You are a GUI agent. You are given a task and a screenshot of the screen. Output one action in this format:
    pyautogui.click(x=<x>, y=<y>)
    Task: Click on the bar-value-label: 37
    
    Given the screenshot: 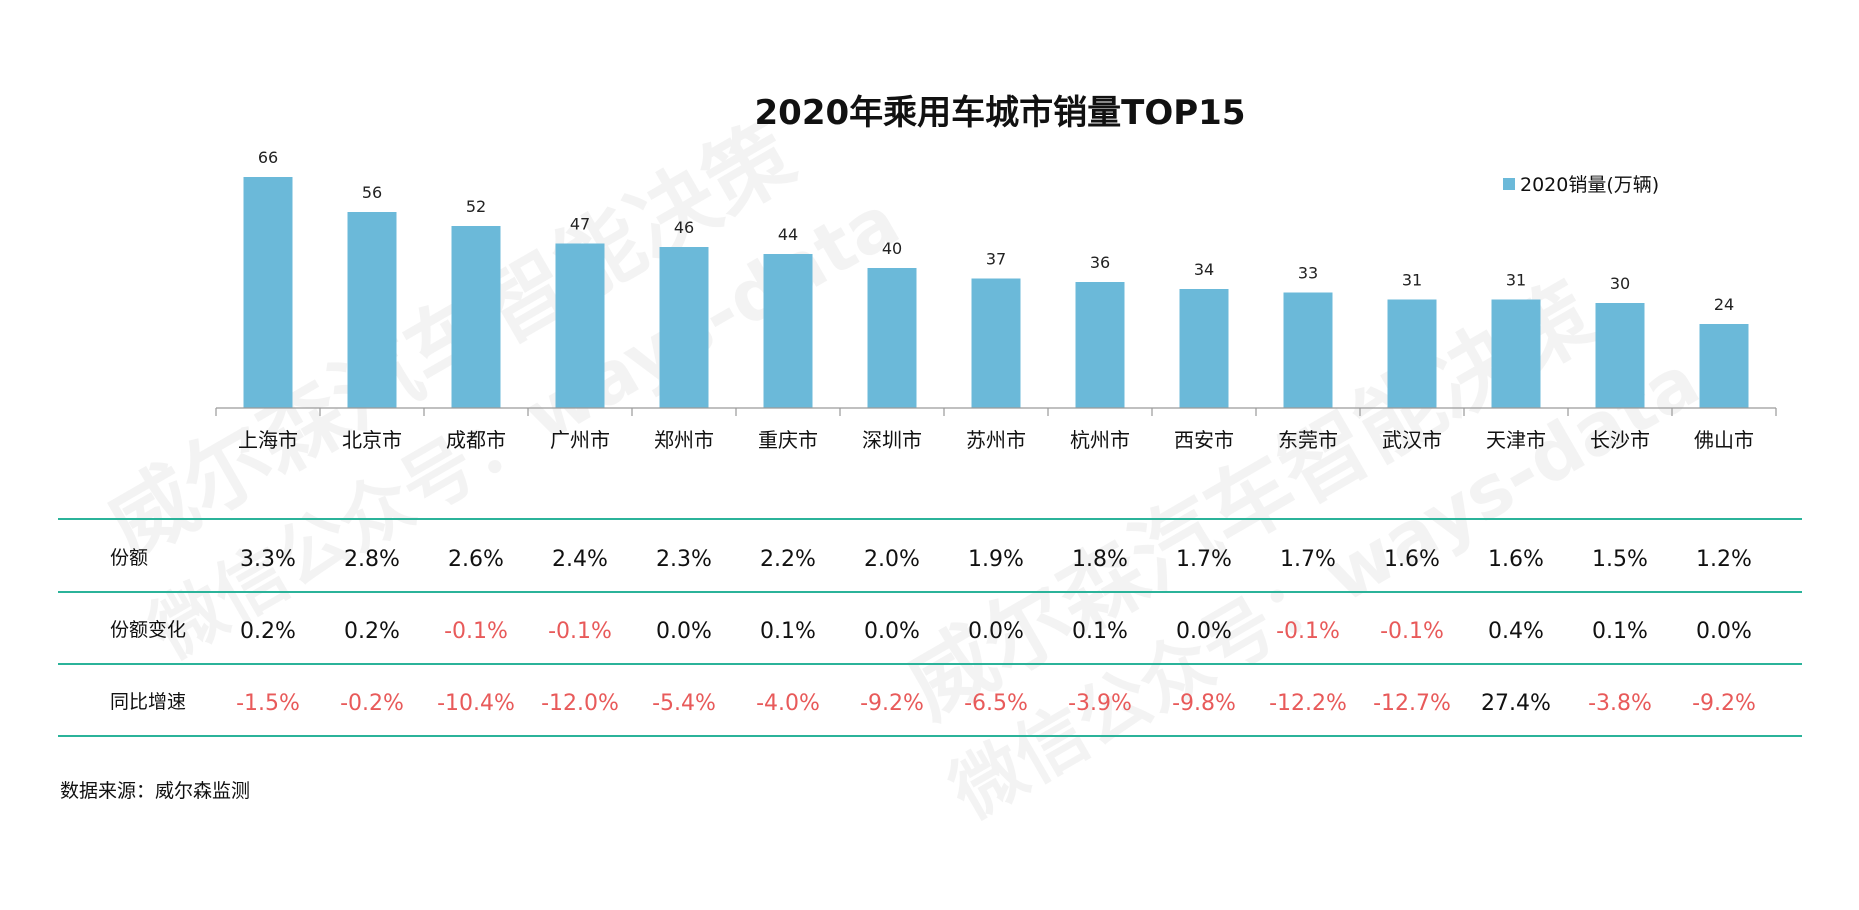 What is the action you would take?
    pyautogui.click(x=996, y=259)
    